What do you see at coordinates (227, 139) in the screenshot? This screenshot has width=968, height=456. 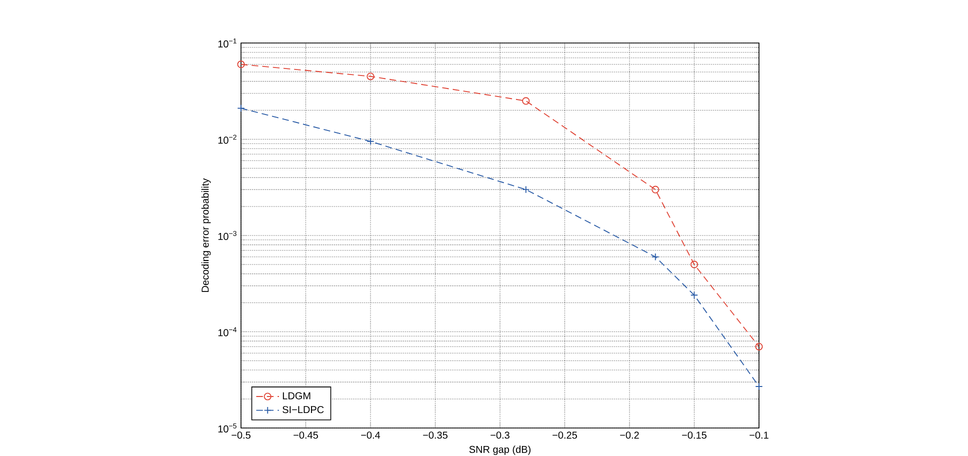 I see `y-tick-label: 10$^{−2}$` at bounding box center [227, 139].